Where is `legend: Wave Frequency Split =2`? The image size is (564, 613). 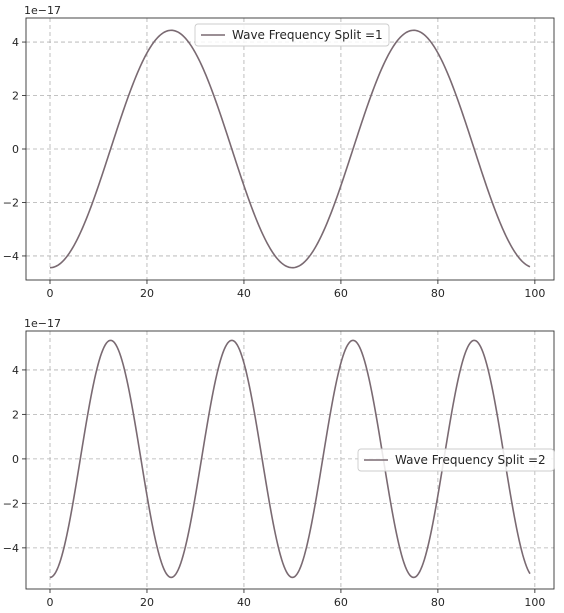 legend: Wave Frequency Split =2 is located at coordinates (456, 460).